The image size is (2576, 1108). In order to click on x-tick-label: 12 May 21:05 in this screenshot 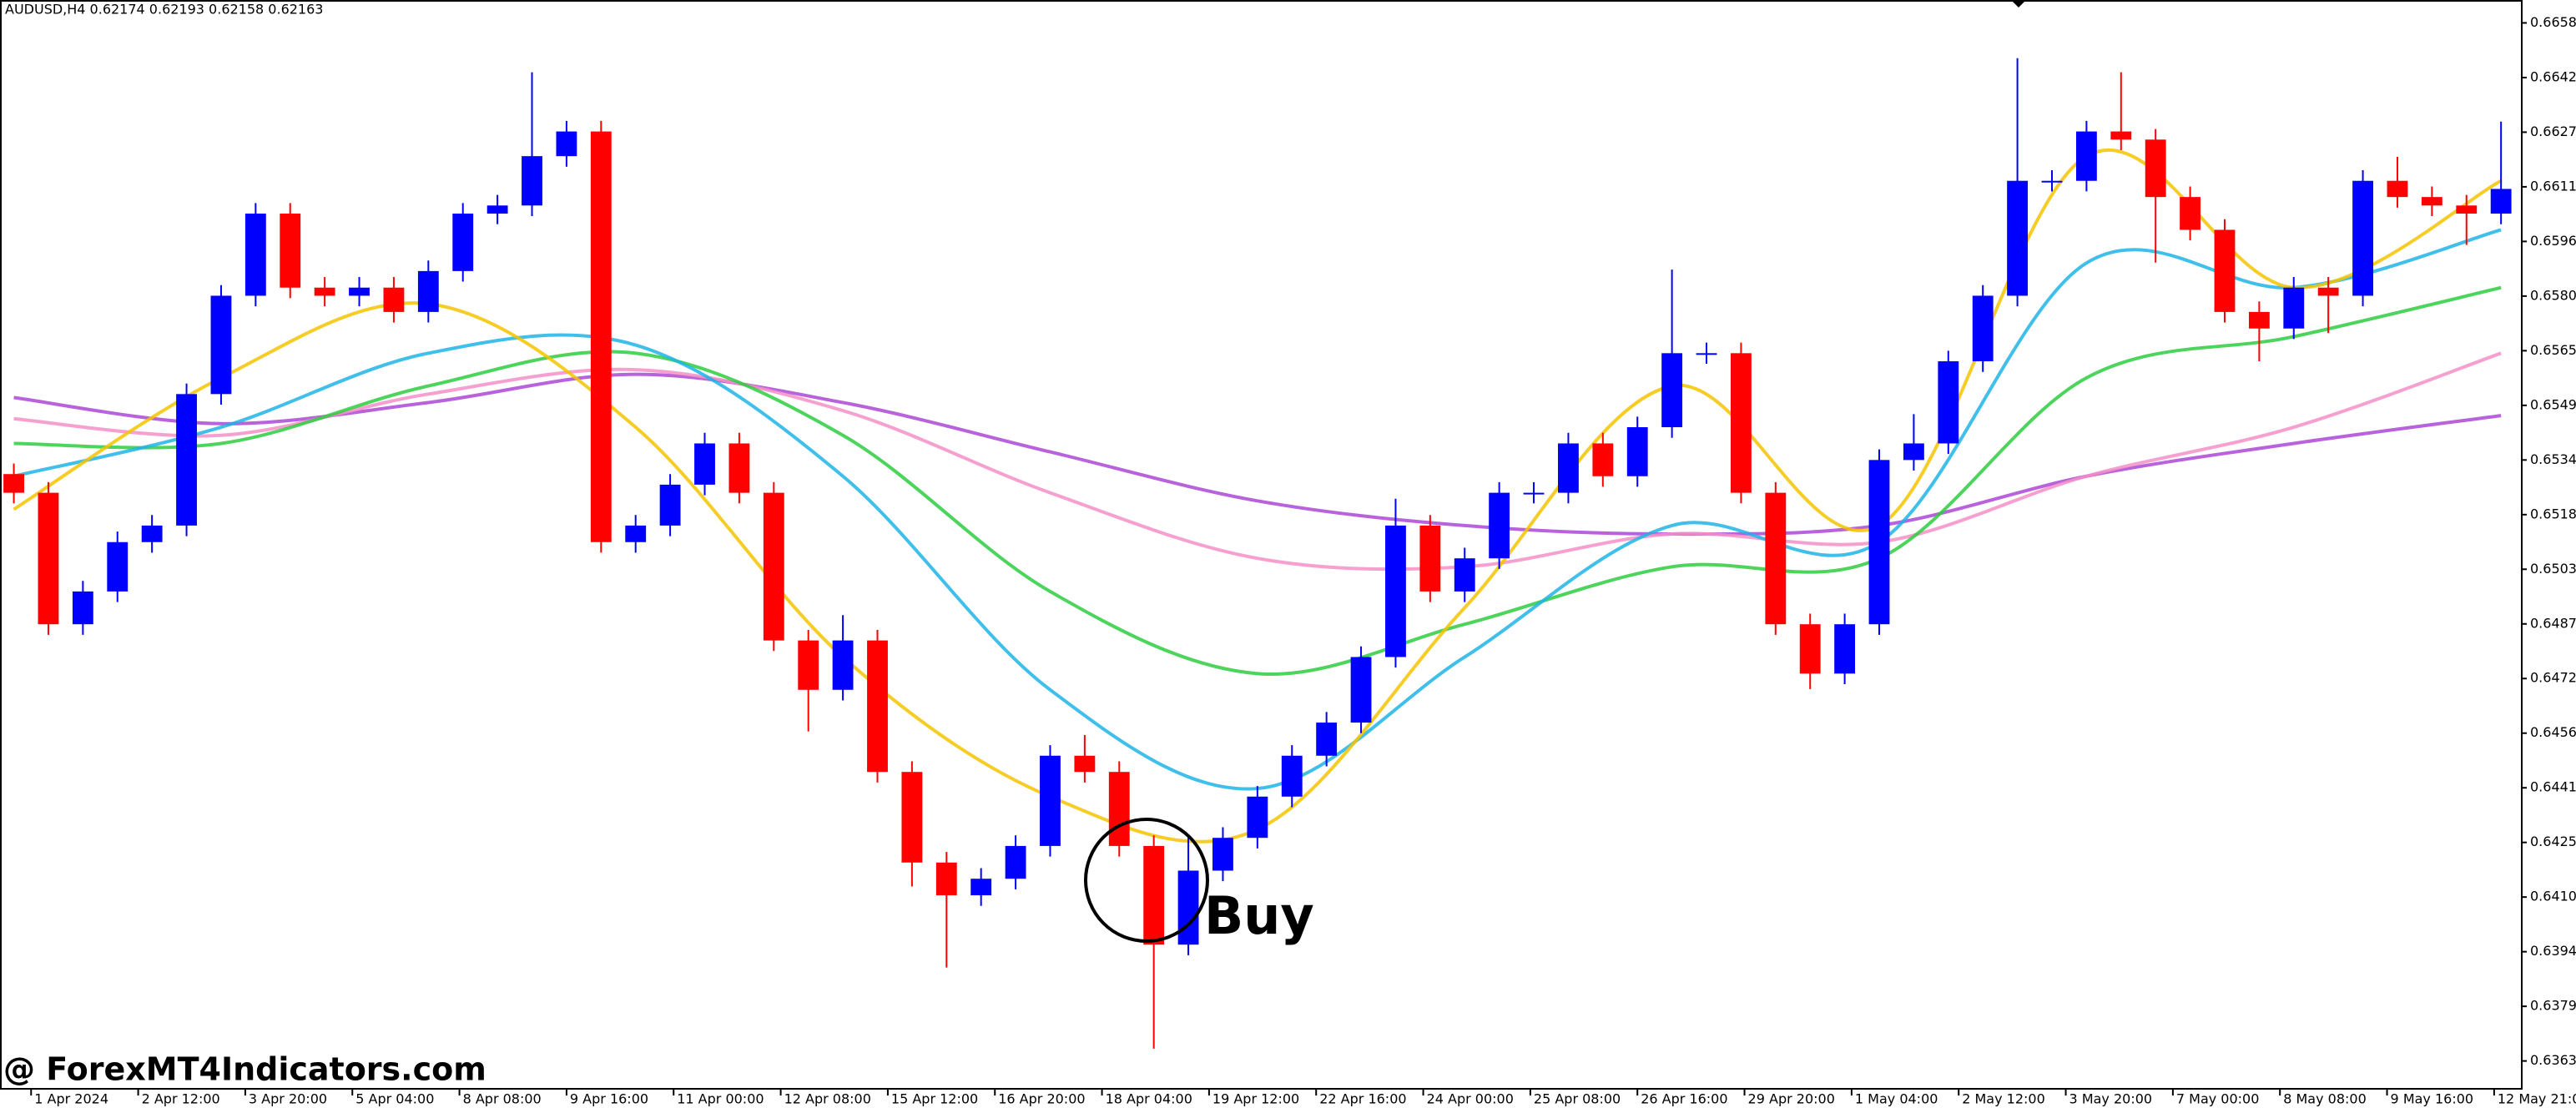, I will do `click(2537, 1099)`.